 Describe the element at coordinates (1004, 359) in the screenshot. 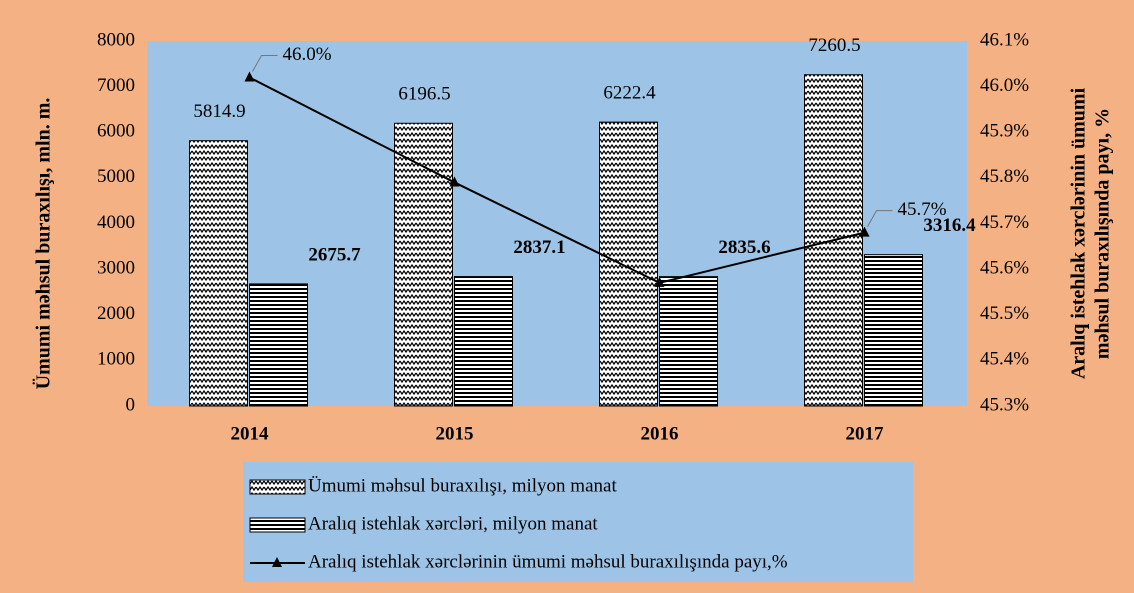

I see `y2-tick-label: 45.4%` at that location.